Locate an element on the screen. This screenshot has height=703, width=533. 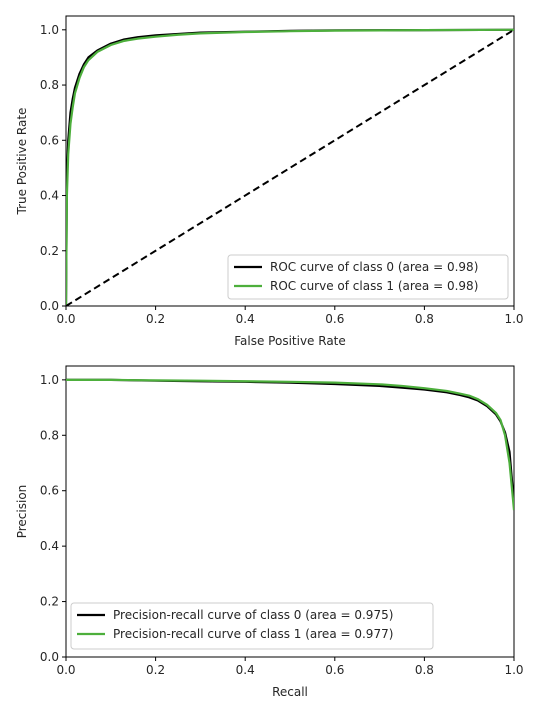
pr-x-axis-label: Recall is located at coordinates (290, 692).